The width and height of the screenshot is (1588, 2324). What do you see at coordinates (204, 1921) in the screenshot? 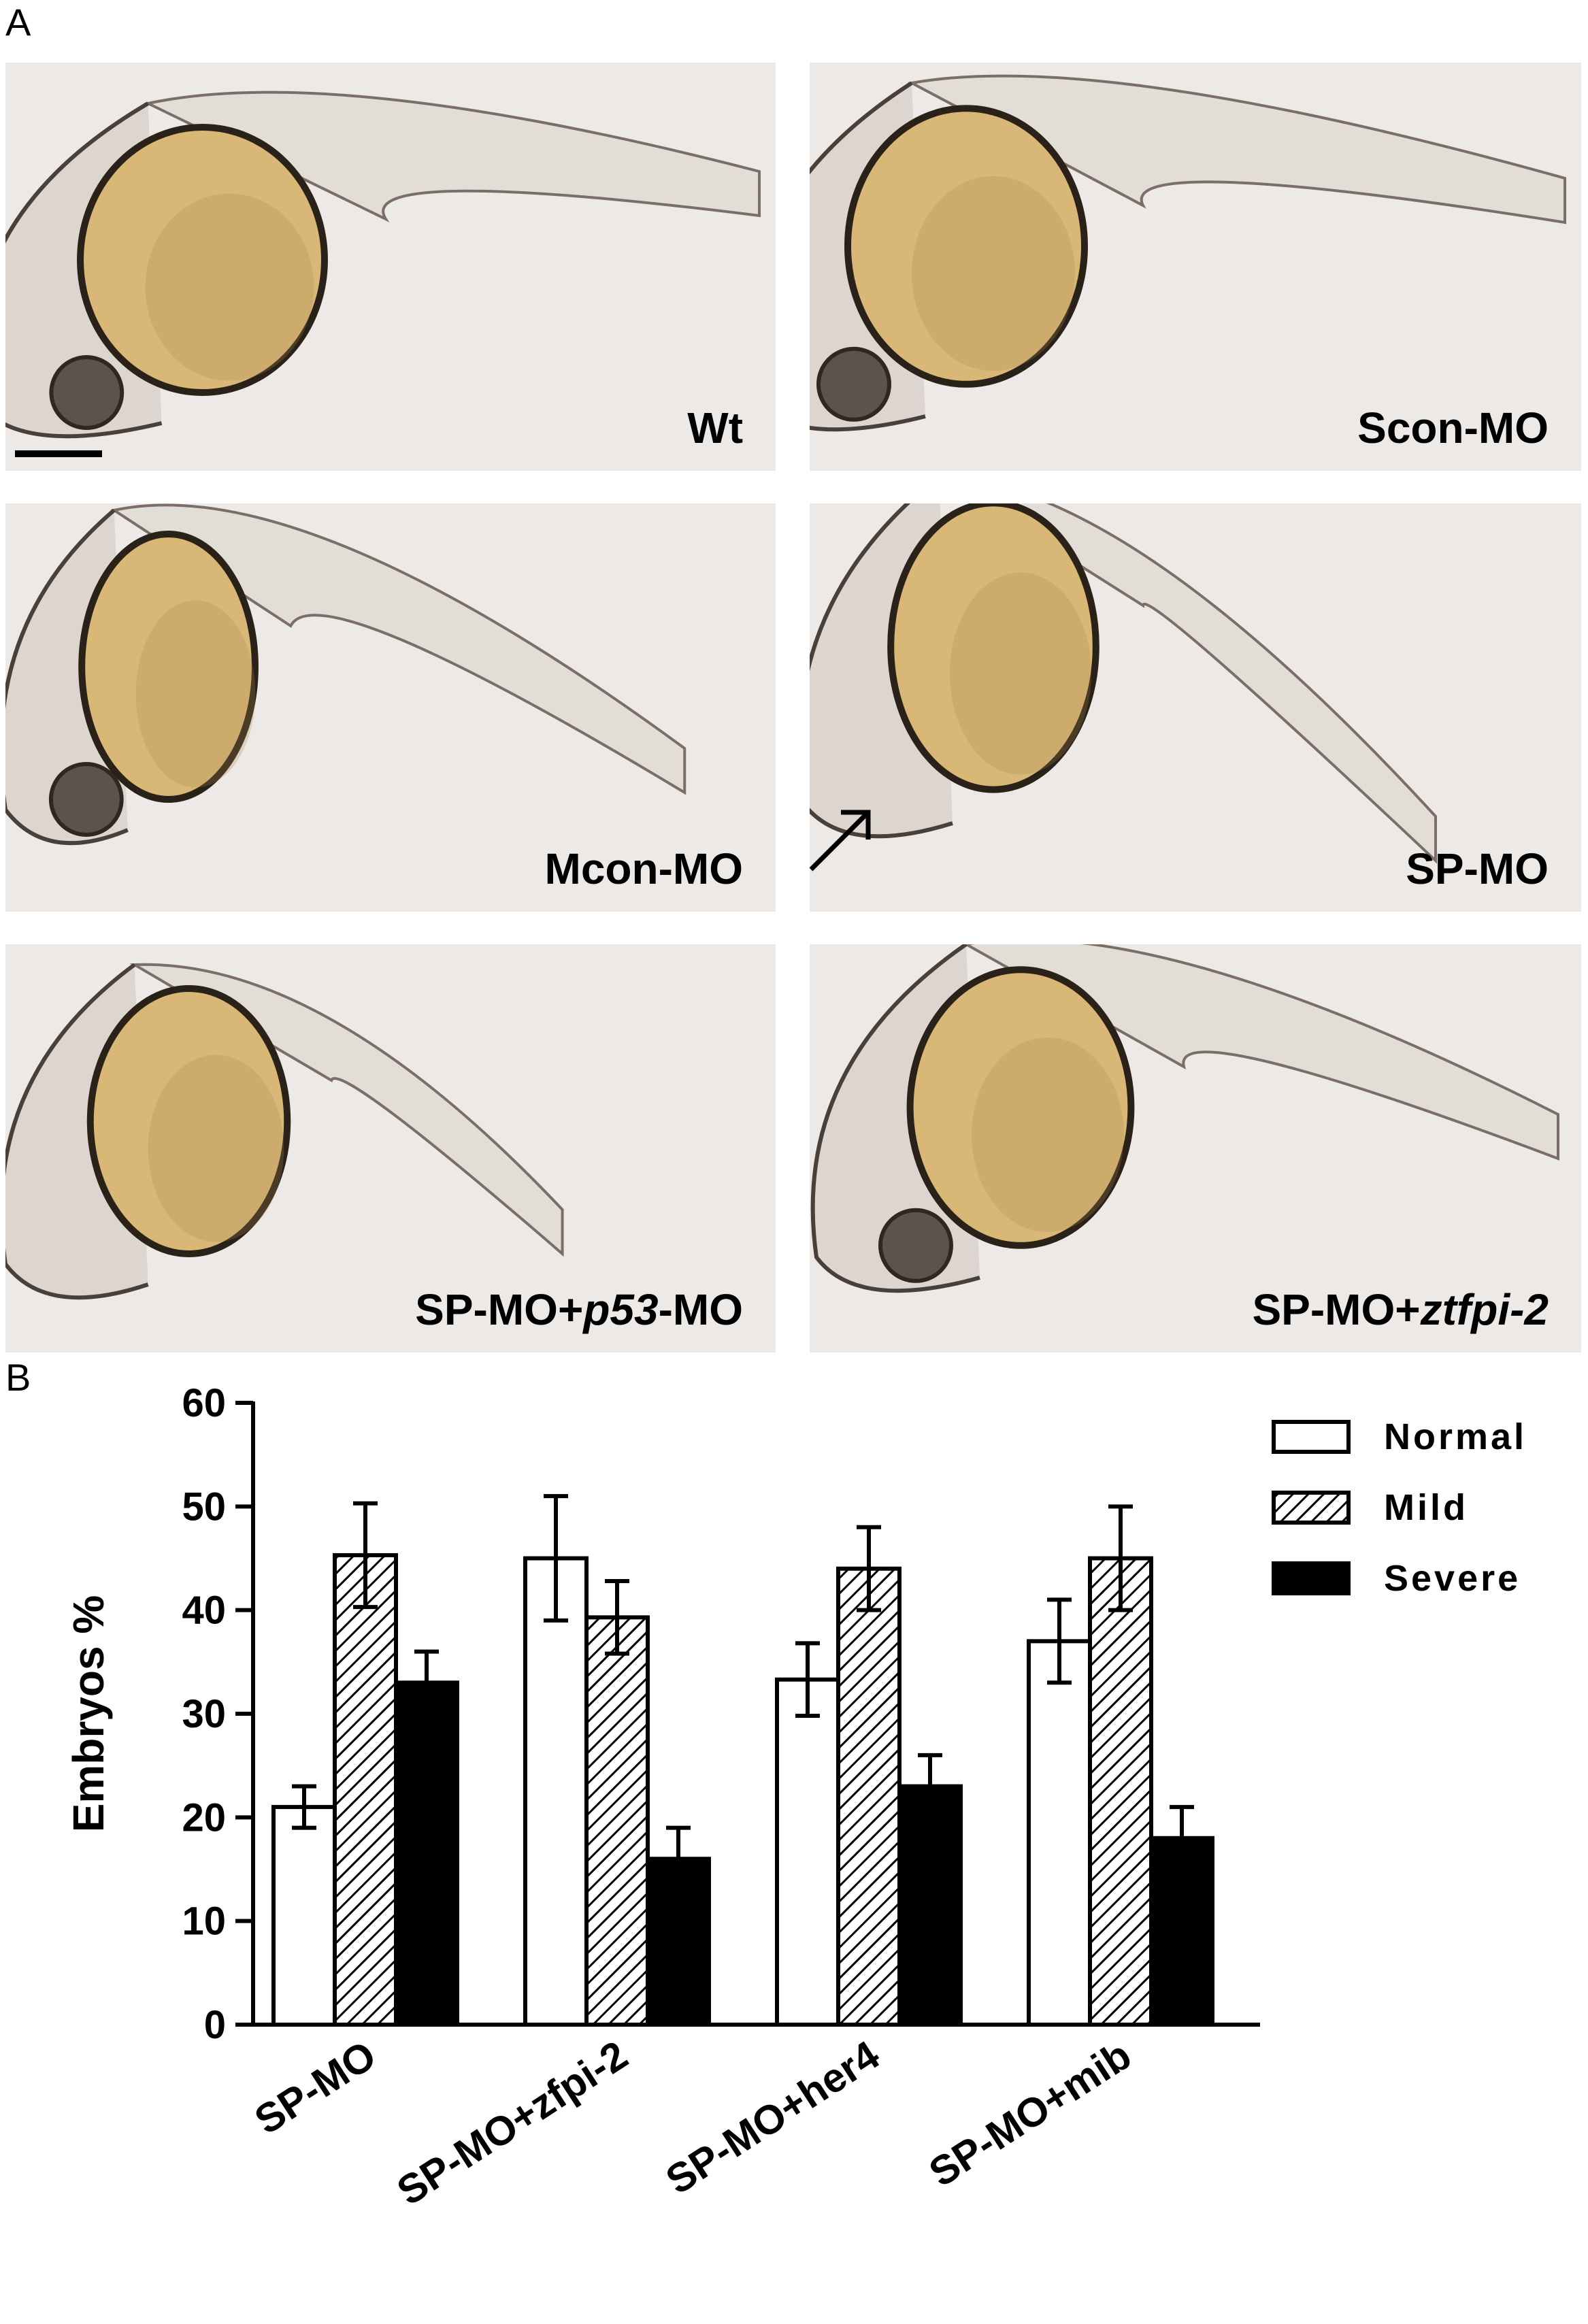
I see `y-tick-label: 10` at bounding box center [204, 1921].